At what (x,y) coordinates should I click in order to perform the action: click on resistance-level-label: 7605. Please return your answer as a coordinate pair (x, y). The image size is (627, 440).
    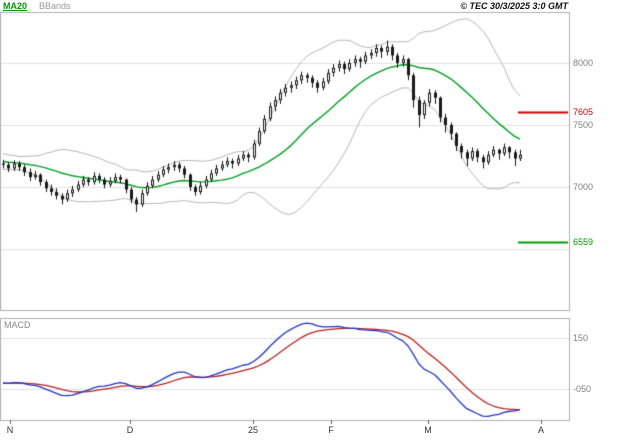
    Looking at the image, I should click on (583, 112).